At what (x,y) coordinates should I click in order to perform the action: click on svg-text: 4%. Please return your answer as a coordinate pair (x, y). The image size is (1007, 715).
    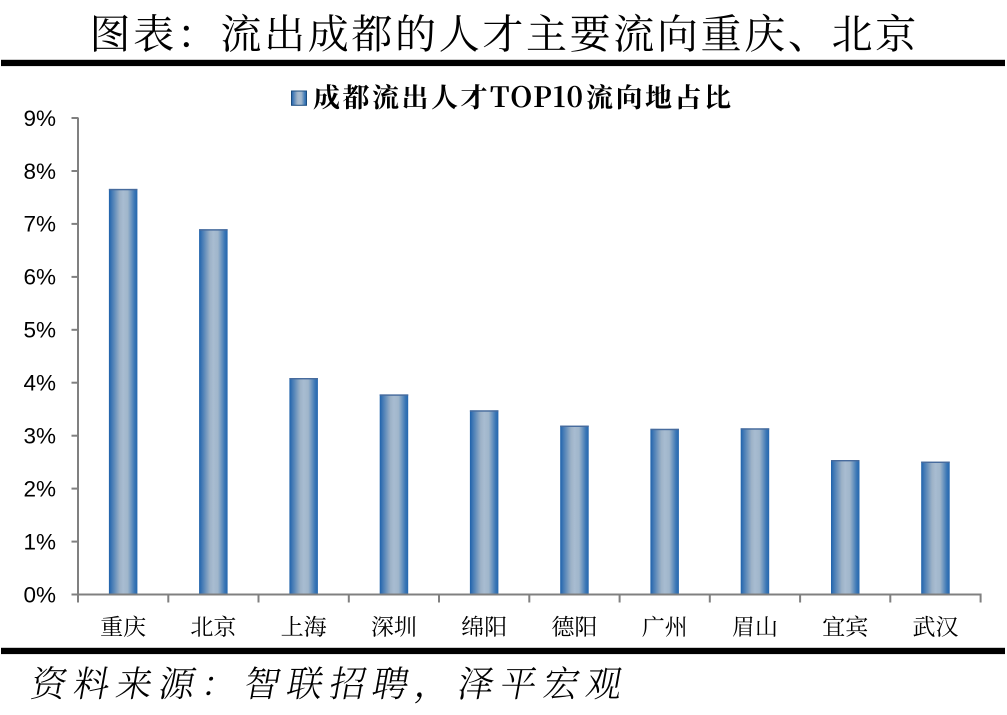
    Looking at the image, I should click on (39, 383).